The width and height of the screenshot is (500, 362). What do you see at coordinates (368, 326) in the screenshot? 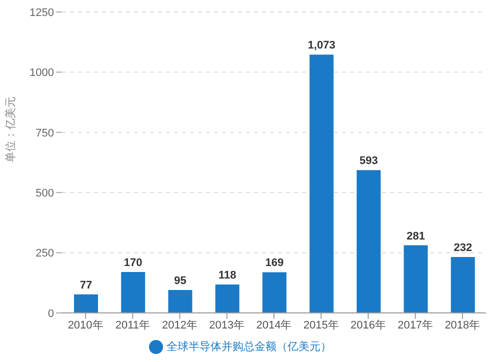
I see `x-tick-label: 2016年` at bounding box center [368, 326].